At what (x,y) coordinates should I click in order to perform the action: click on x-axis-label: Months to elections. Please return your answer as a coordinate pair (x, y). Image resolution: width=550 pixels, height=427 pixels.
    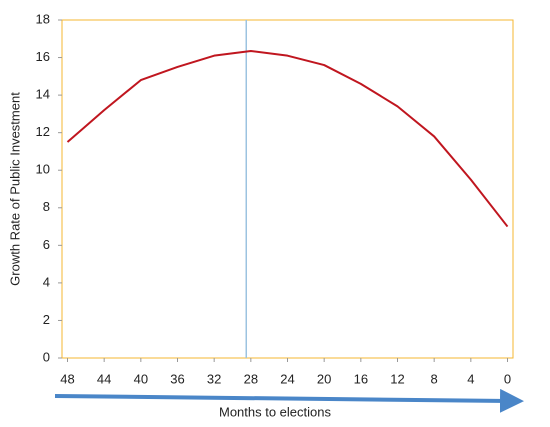
    Looking at the image, I should click on (275, 411).